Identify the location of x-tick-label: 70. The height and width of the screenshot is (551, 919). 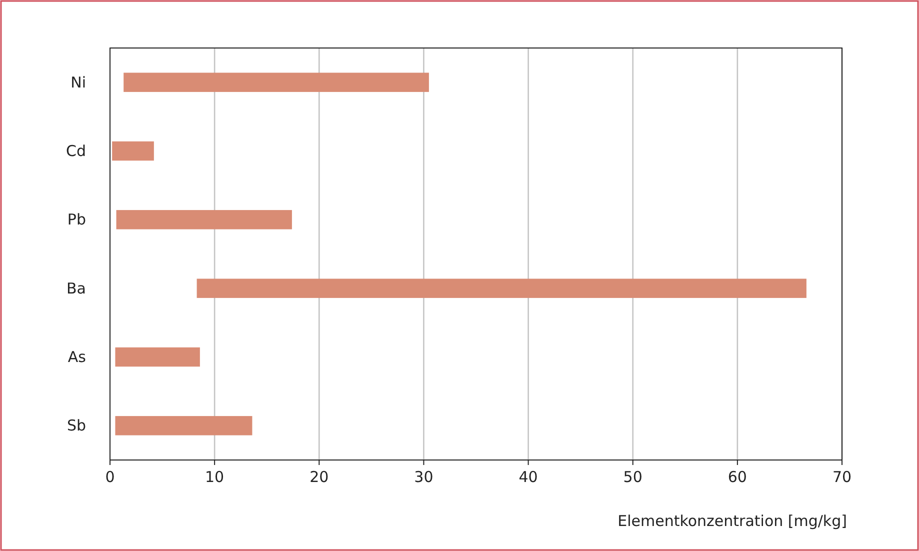
(842, 477).